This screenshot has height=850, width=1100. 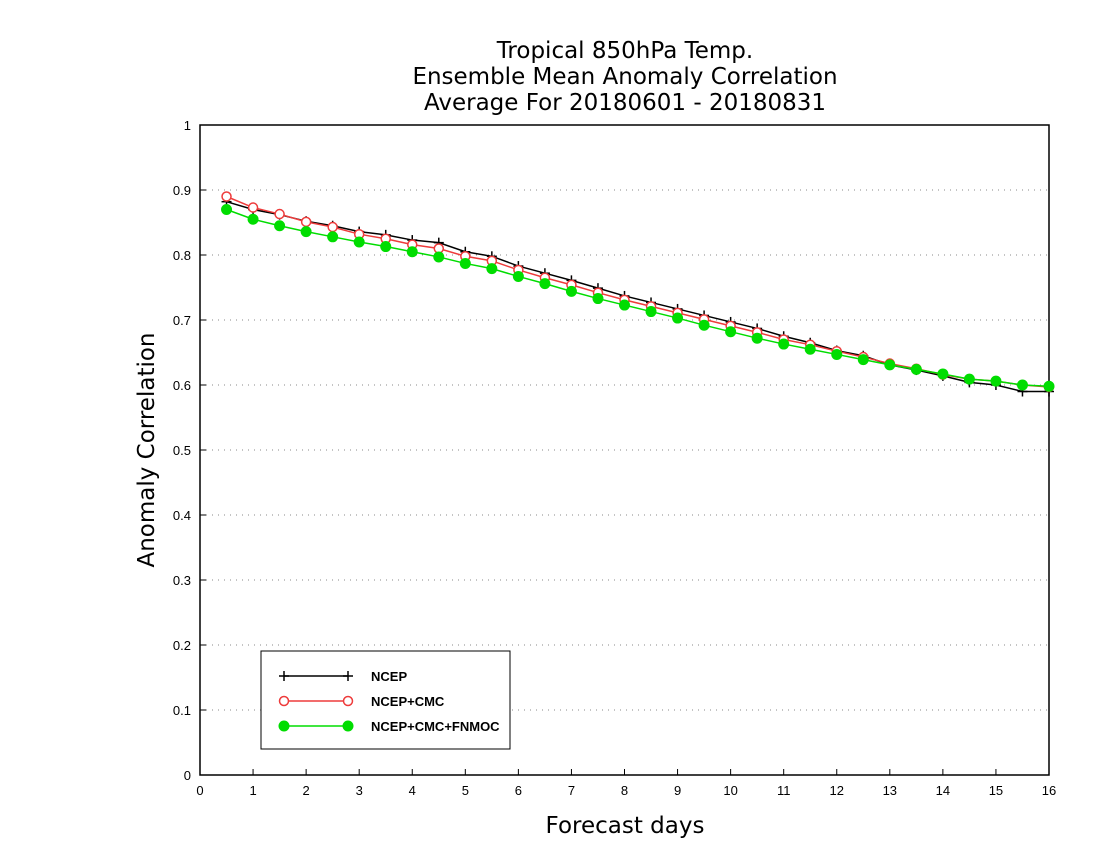 What do you see at coordinates (199, 790) in the screenshot?
I see `x-tick-label: 0` at bounding box center [199, 790].